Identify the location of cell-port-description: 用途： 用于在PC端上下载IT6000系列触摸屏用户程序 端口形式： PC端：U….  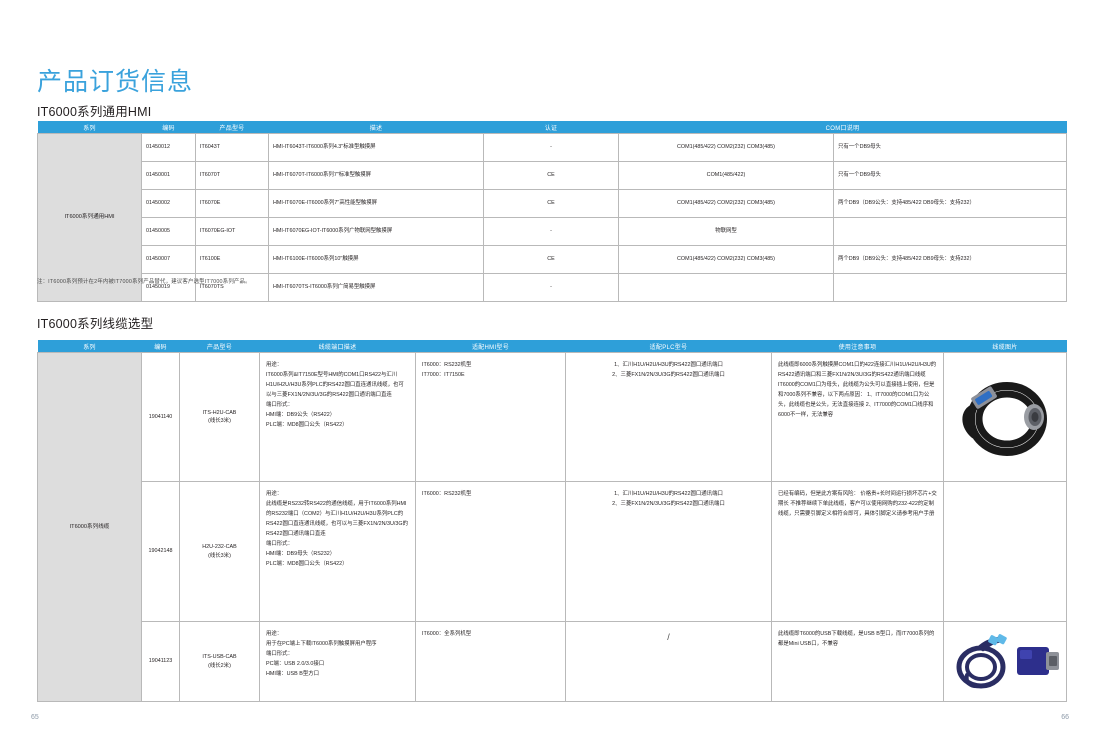
(337, 661).